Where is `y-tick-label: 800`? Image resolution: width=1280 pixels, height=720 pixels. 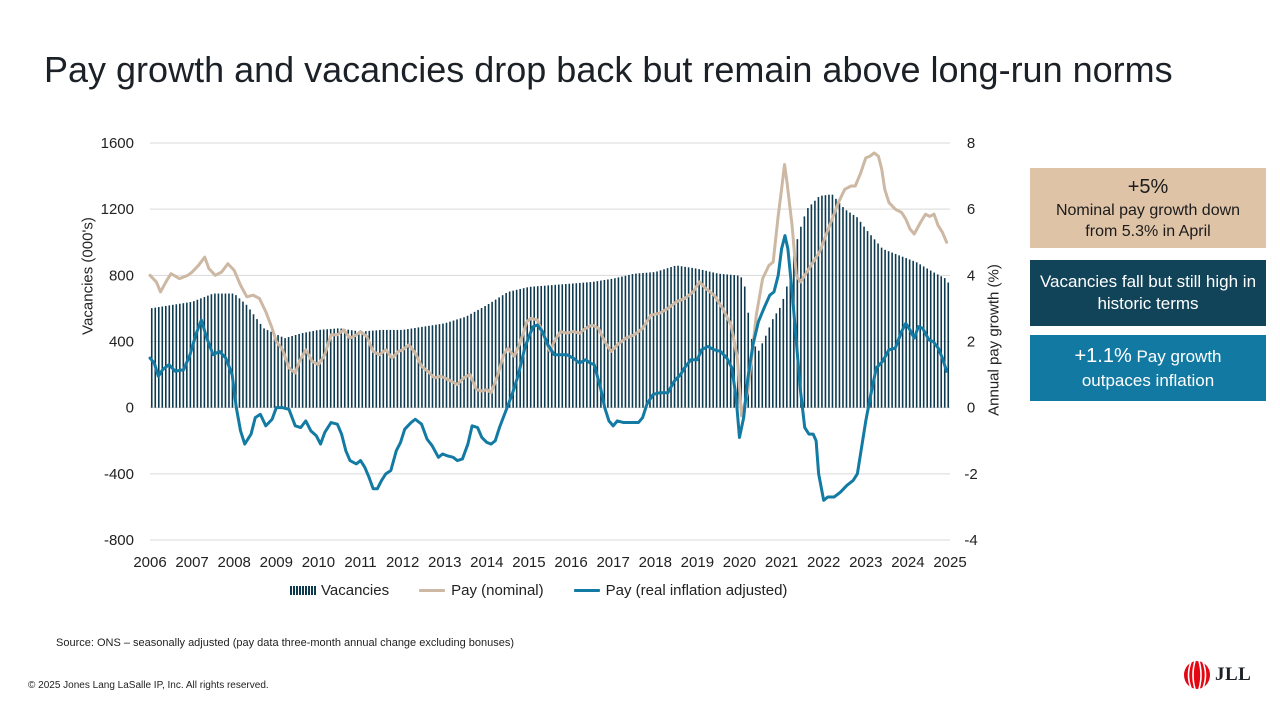 y-tick-label: 800 is located at coordinates (121, 275).